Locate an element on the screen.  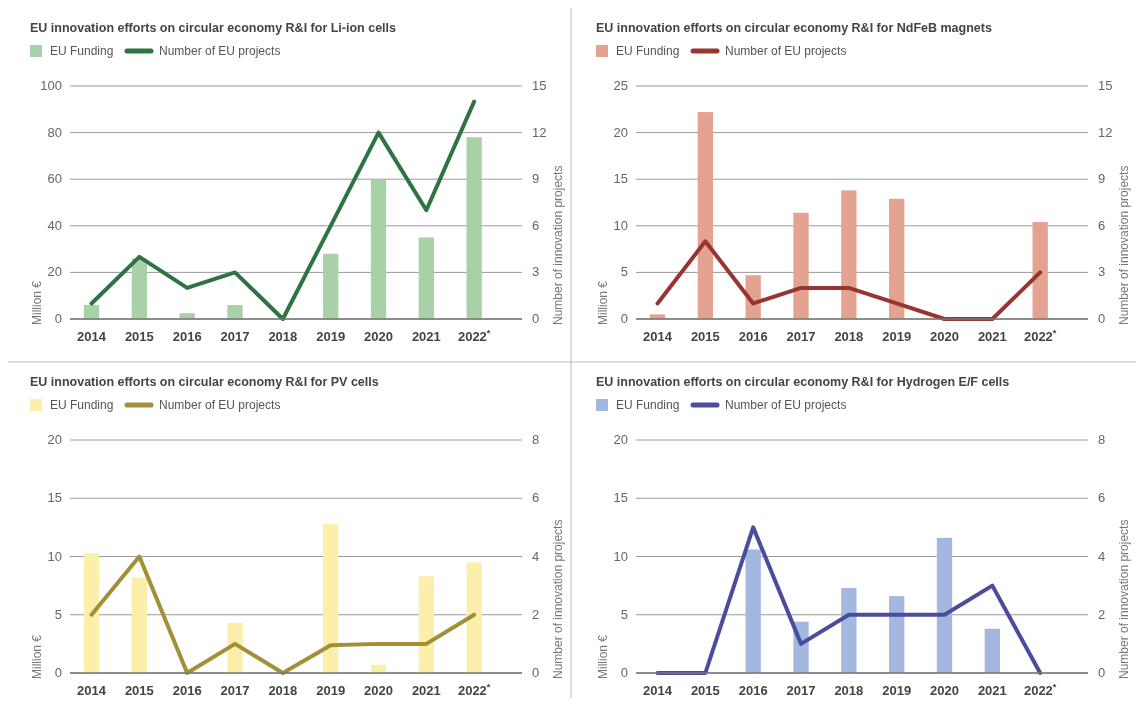
y2-tick-label: 8 is located at coordinates (536, 439).